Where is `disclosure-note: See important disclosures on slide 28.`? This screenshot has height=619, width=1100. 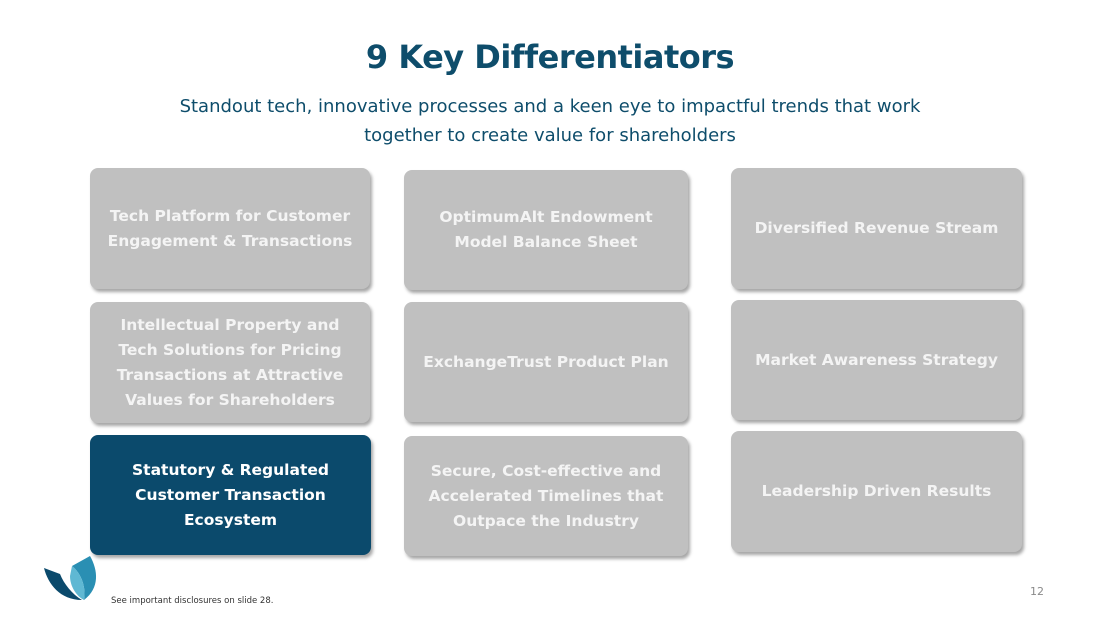 disclosure-note: See important disclosures on slide 28. is located at coordinates (192, 601).